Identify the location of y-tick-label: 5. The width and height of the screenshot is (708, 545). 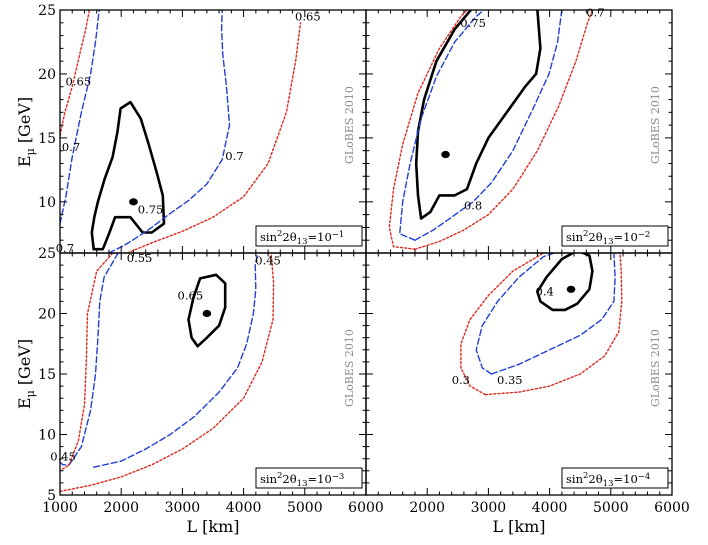
(51, 496).